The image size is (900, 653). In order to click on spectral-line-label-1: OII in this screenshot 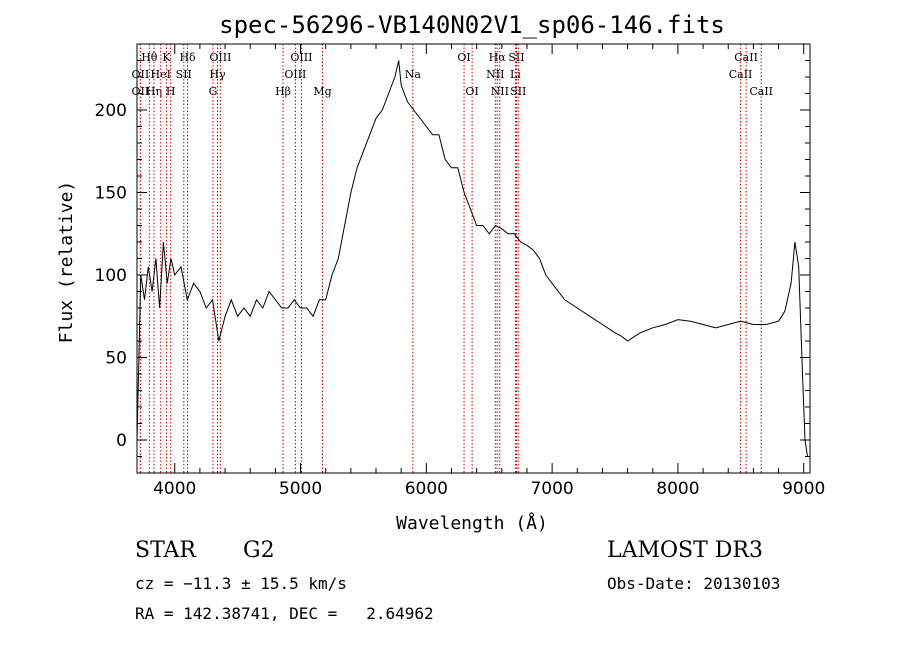, I will do `click(141, 74)`.